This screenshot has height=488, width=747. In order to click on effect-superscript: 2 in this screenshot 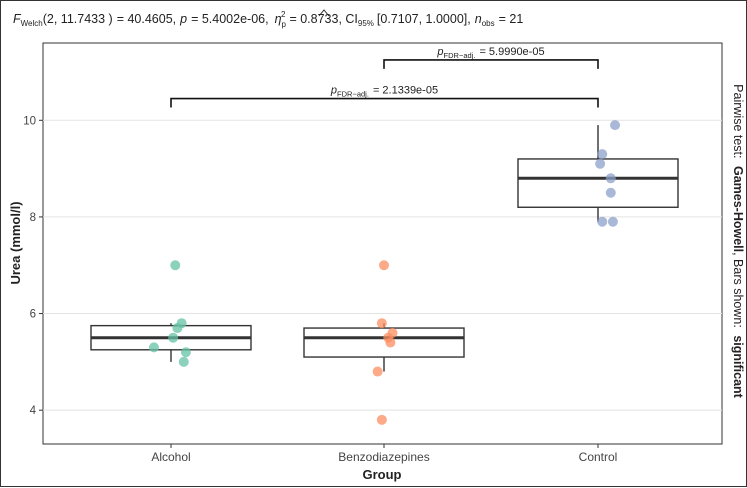, I will do `click(283, 14)`.